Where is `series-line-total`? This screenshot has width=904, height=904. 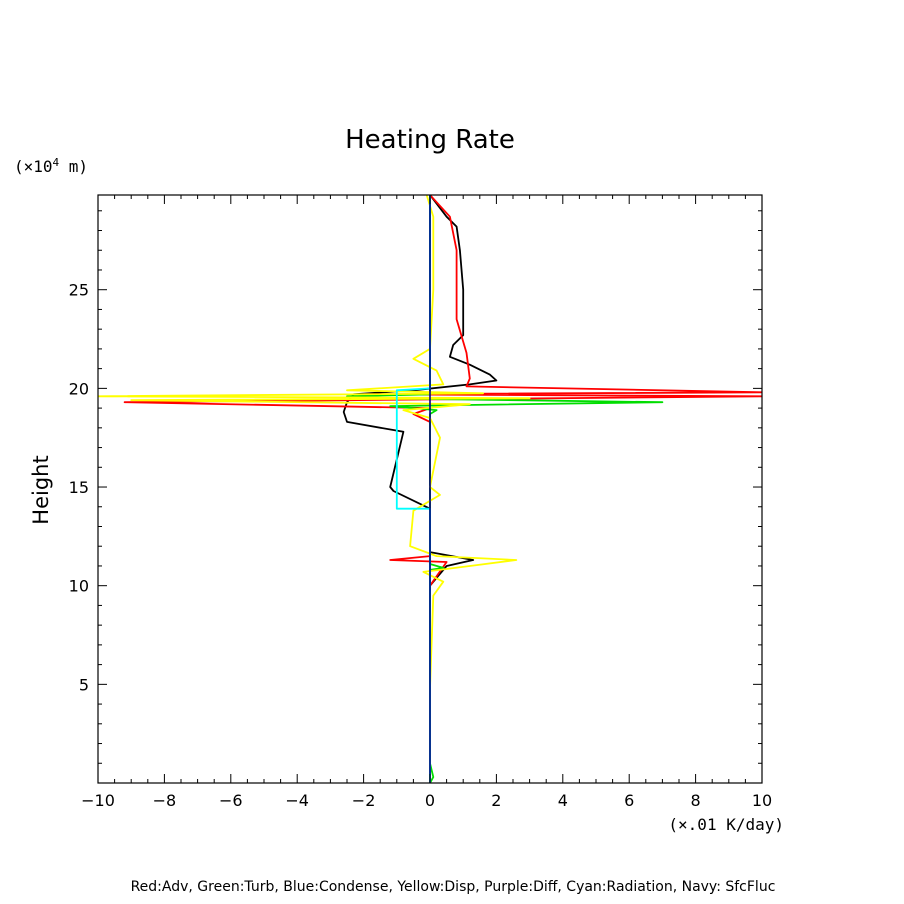 series-line-total is located at coordinates (420, 489).